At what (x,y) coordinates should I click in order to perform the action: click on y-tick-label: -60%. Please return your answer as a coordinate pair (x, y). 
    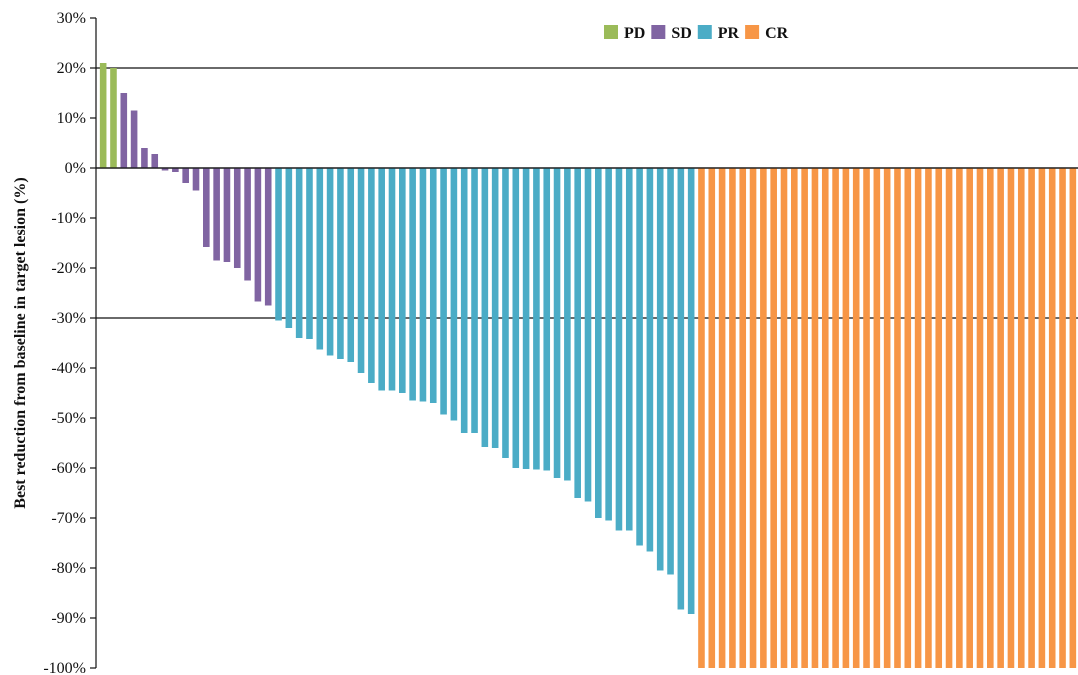
    Looking at the image, I should click on (68, 468).